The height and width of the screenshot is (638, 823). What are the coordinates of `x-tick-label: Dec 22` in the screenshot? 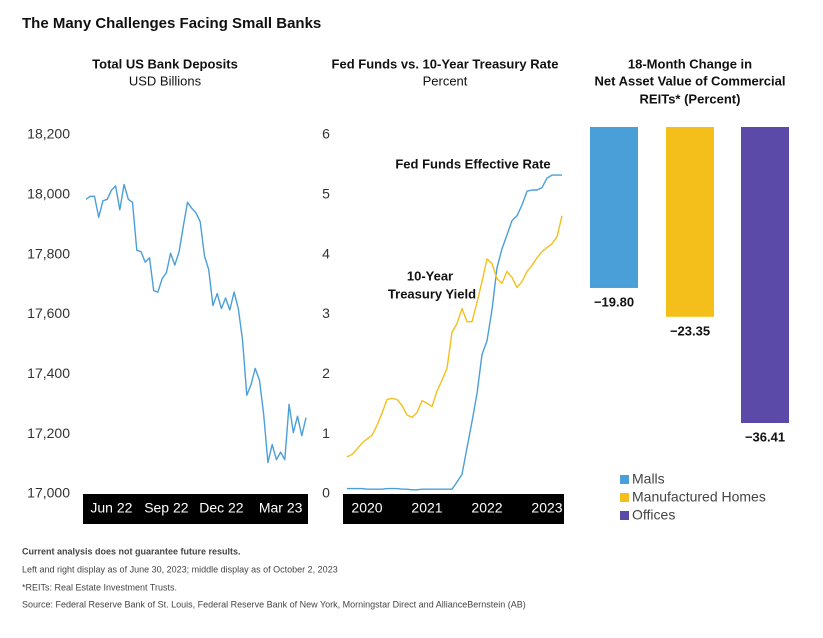 It's located at (221, 508).